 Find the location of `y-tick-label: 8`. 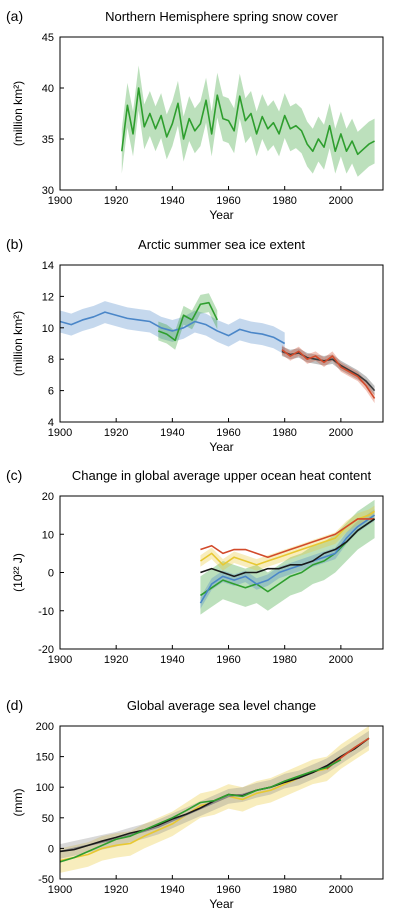

y-tick-label: 8 is located at coordinates (51, 360).